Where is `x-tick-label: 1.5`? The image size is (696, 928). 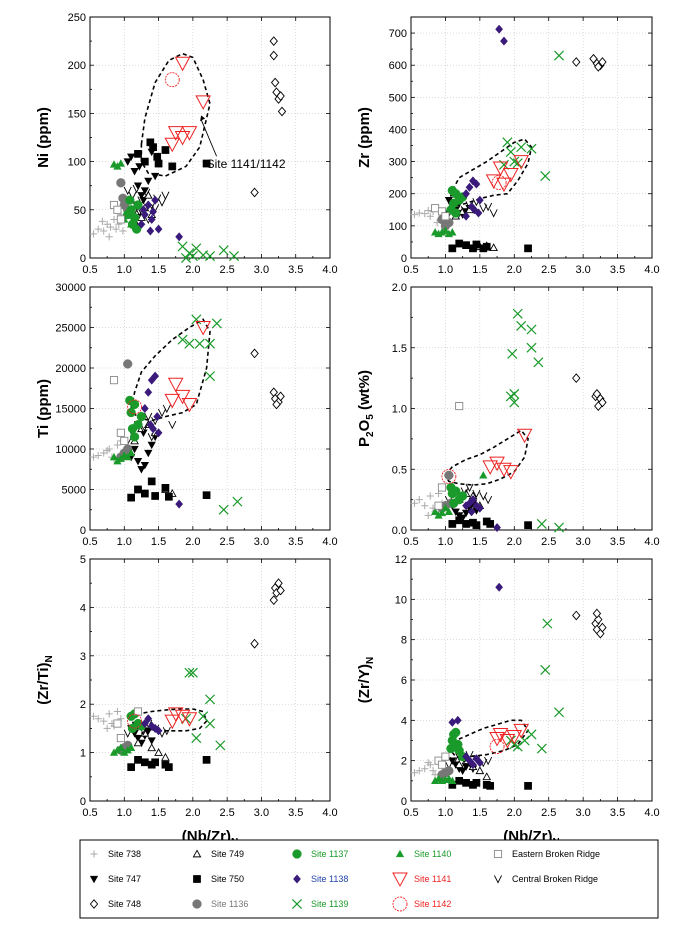 x-tick-label: 1.5 is located at coordinates (479, 542).